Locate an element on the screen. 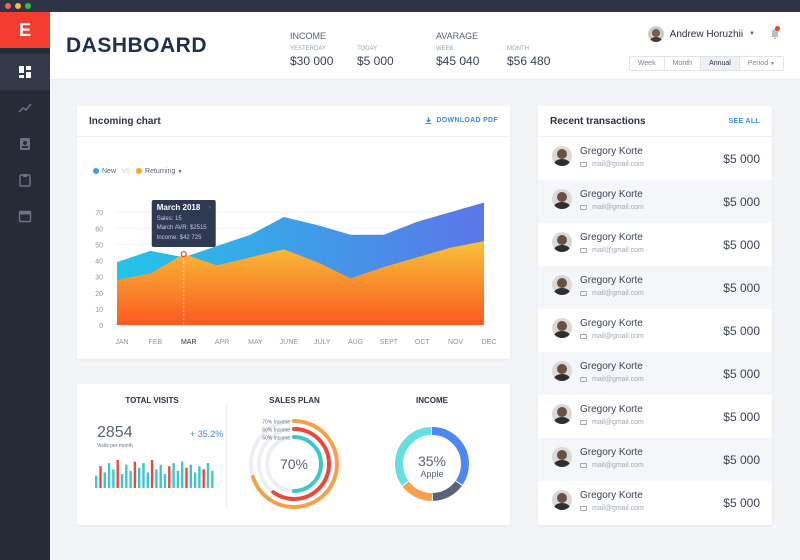 Image resolution: width=800 pixels, height=560 pixels. calendar-icon is located at coordinates (25, 216).